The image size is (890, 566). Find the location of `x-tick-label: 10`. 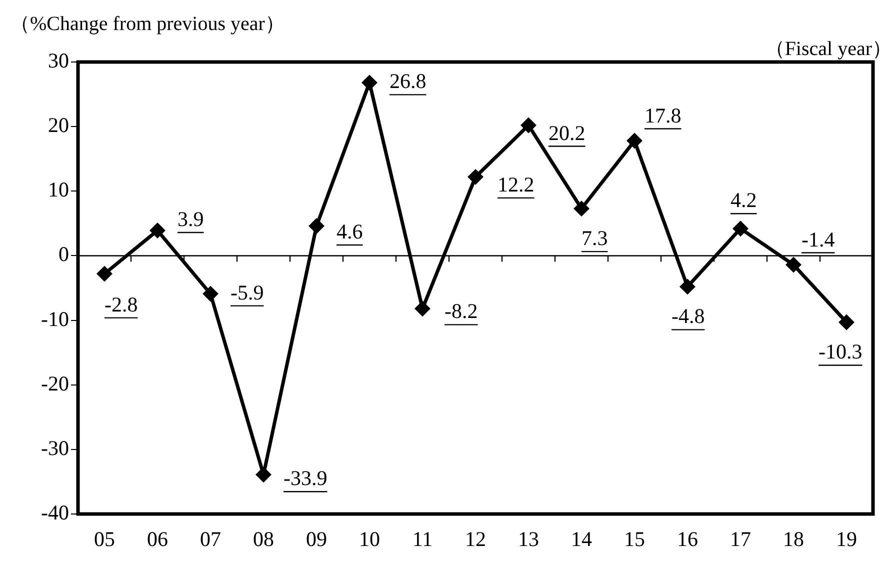

x-tick-label: 10 is located at coordinates (369, 539).